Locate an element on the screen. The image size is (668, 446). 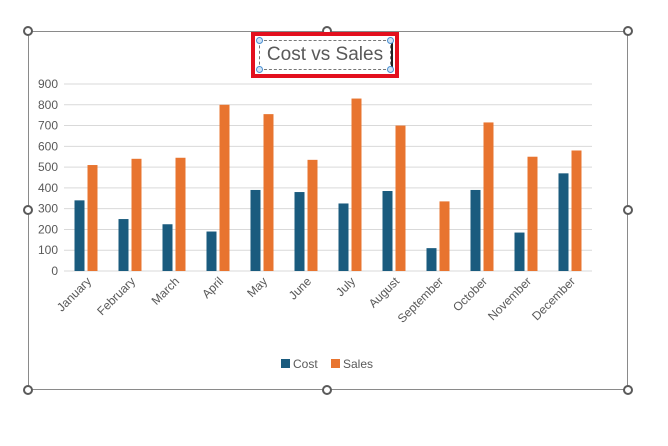
resize-handle-top-left is located at coordinates (28, 31).